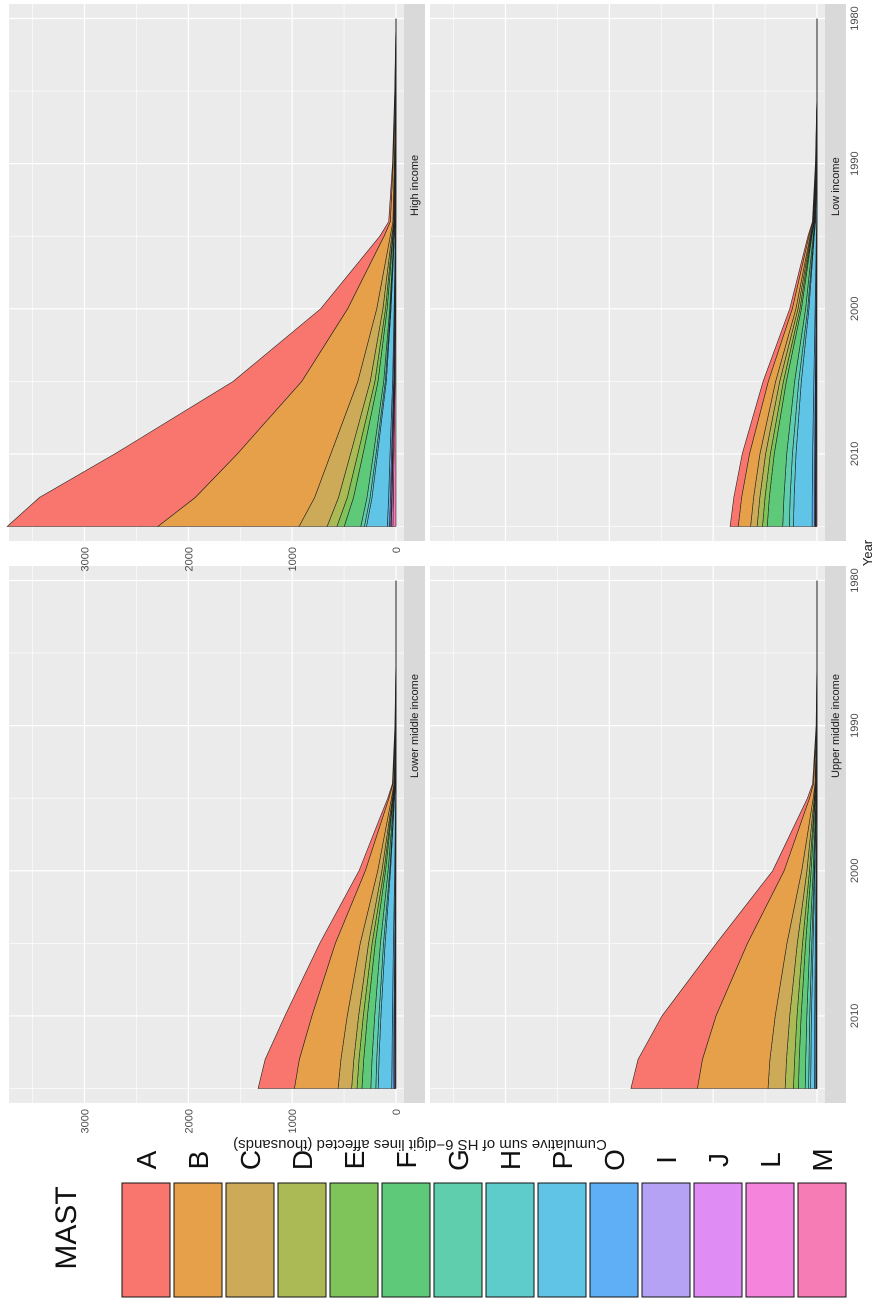  Describe the element at coordinates (836, 726) in the screenshot. I see `facet-title: Upper middle income` at that location.